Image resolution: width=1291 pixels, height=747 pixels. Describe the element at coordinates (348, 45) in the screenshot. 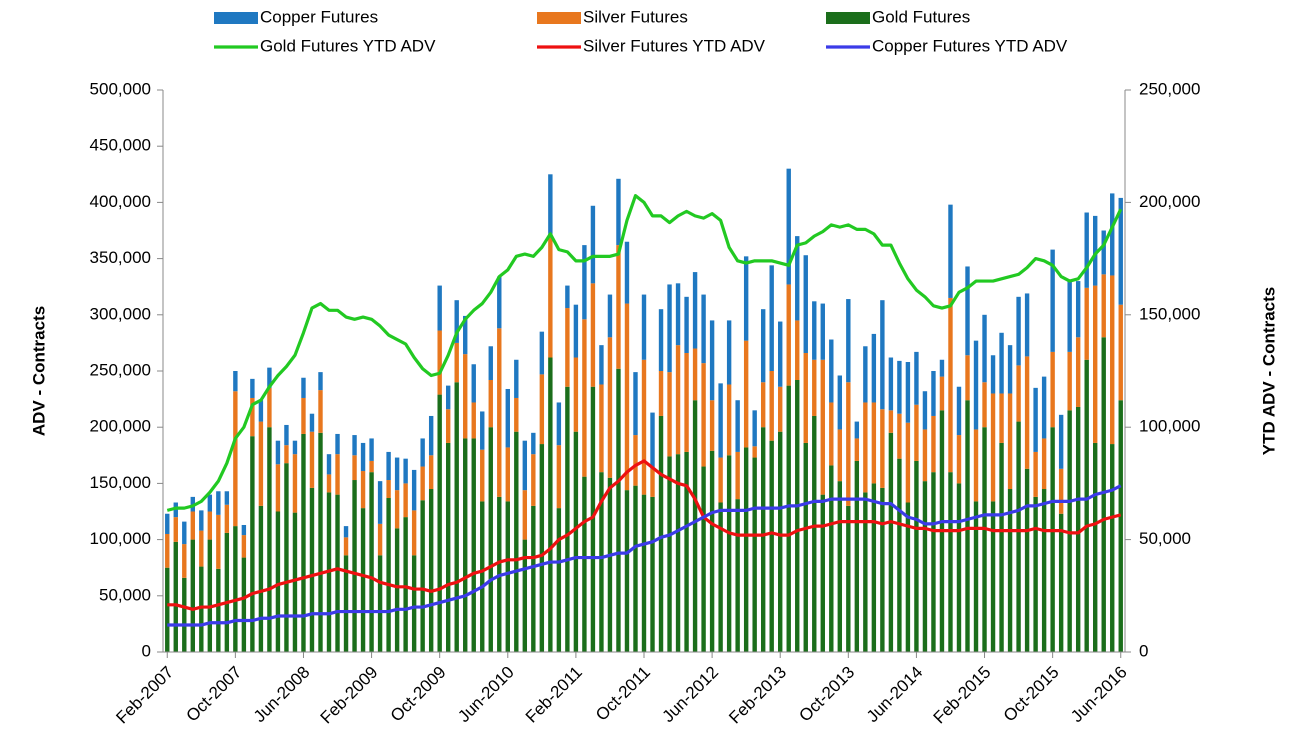

I see `legend-label: Gold Futures YTD ADV` at that location.